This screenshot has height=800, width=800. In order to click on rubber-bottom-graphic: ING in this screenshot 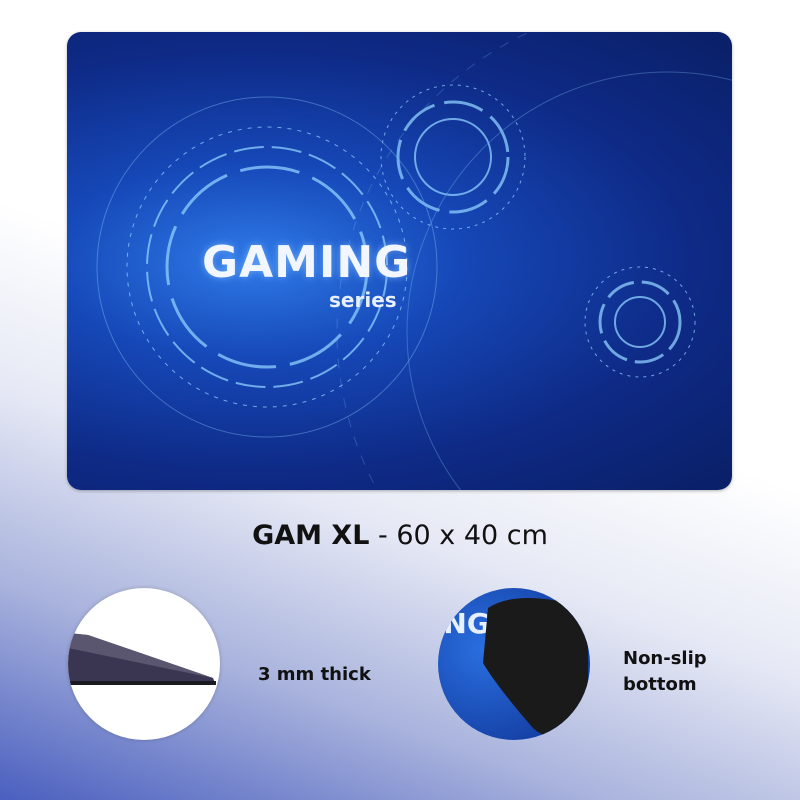, I will do `click(513, 669)`.